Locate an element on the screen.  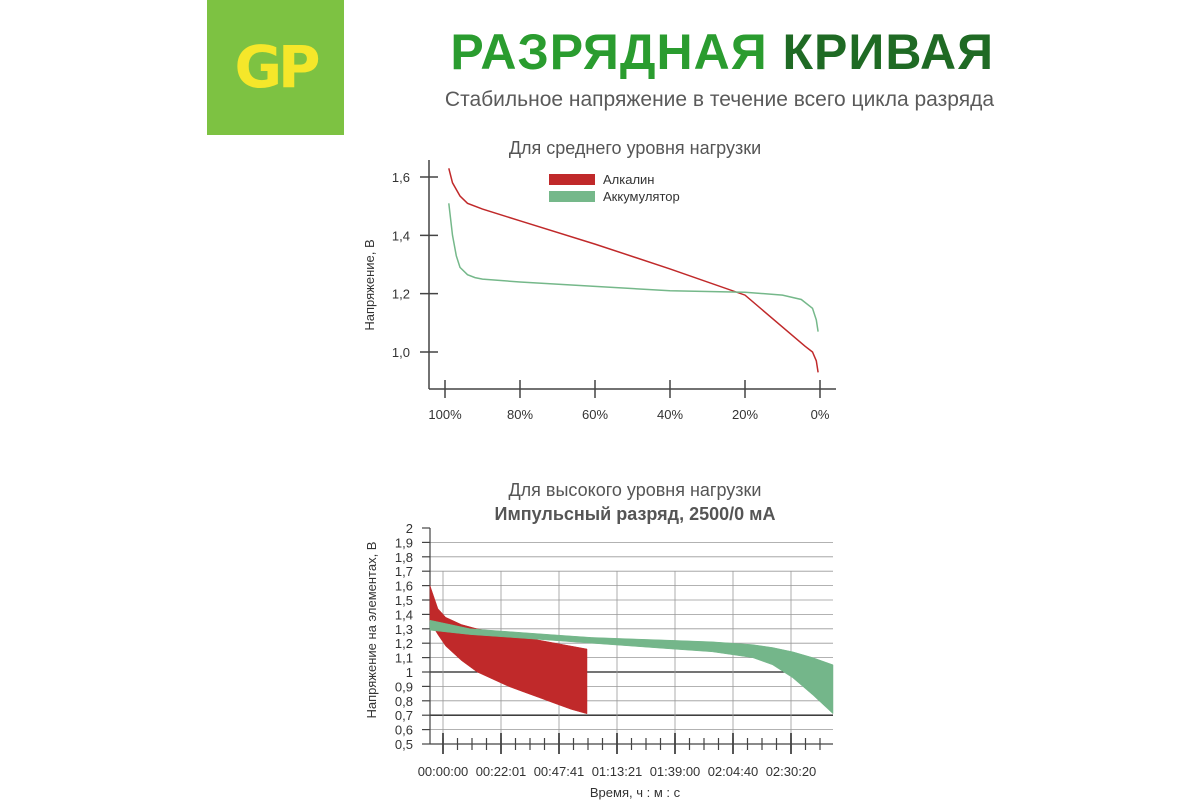
chart1-y-axis-label: Напряжение, В is located at coordinates (369, 284).